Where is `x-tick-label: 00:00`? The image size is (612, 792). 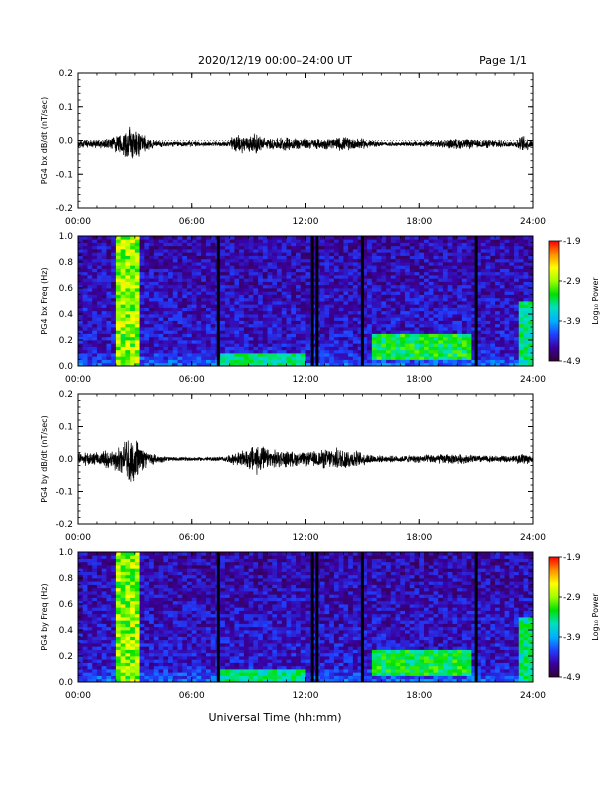 x-tick-label: 00:00 is located at coordinates (78, 222).